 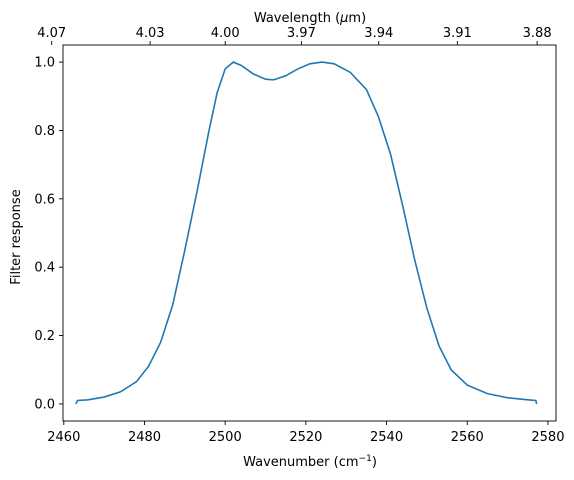 I want to click on x-tick-label: 2480, so click(x=144, y=437).